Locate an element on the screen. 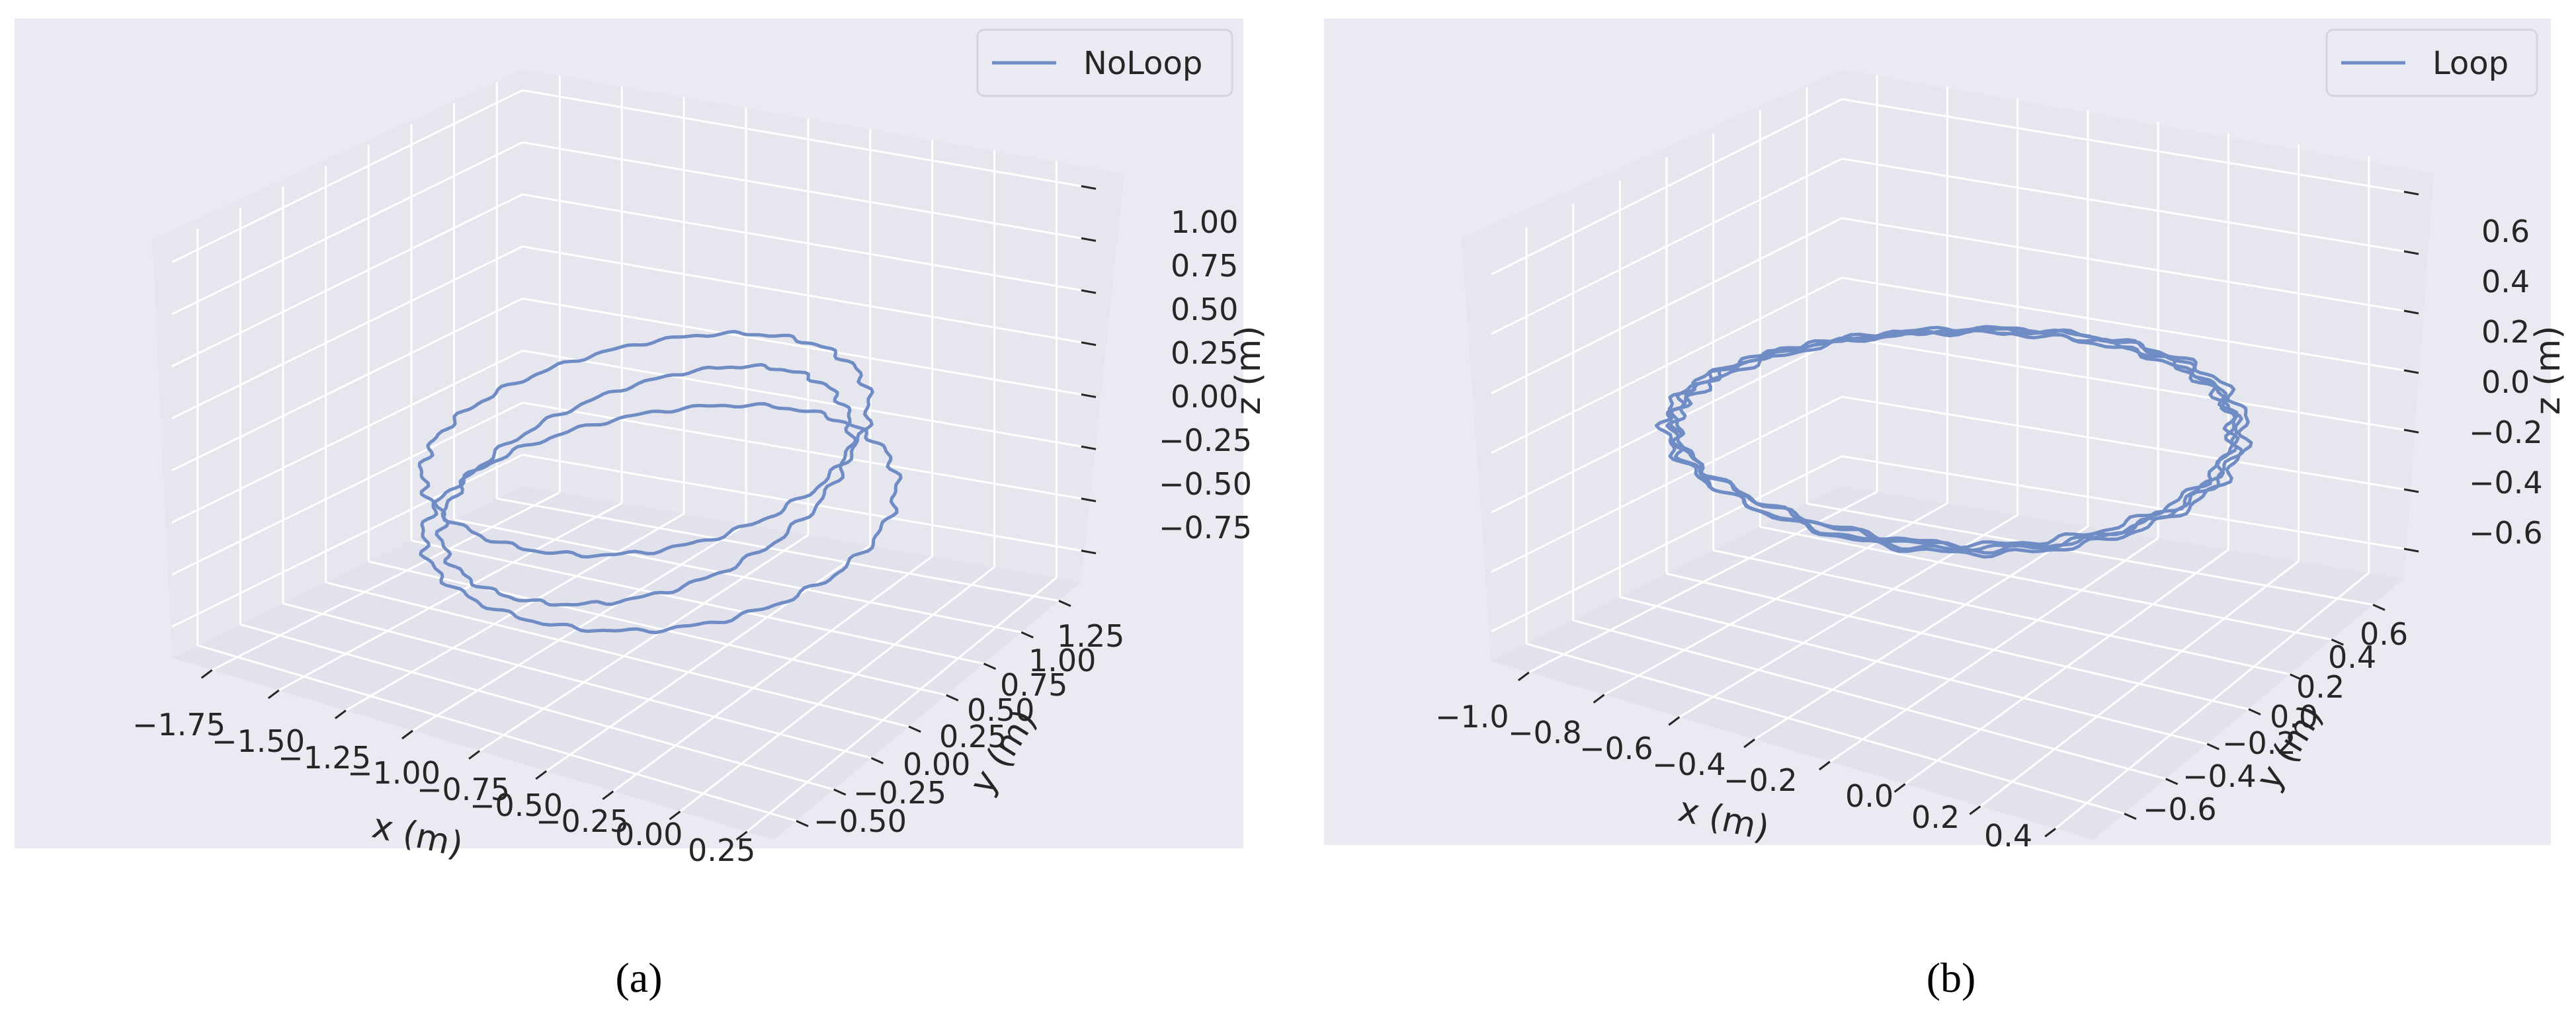 The image size is (2576, 1015). panel-a-back-wall is located at coordinates (823, 325).